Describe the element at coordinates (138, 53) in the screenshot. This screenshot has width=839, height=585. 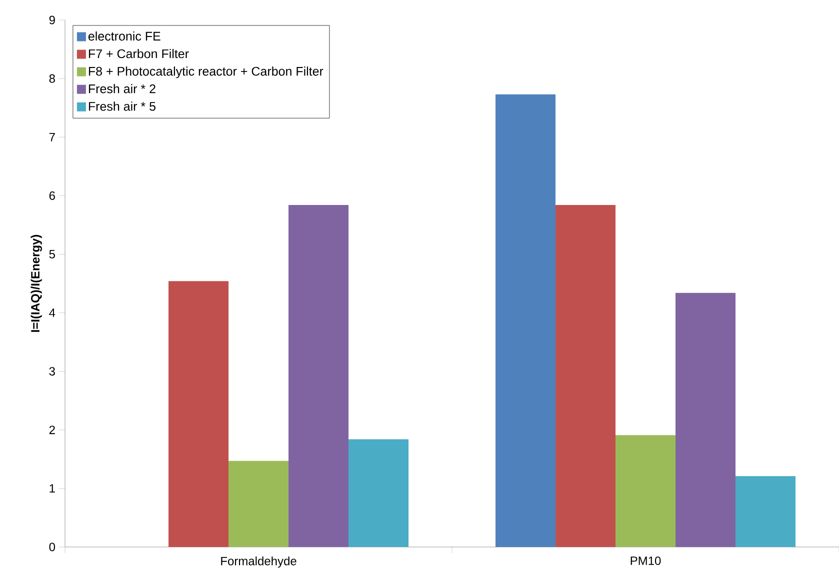
I see `legend-label: F7 + Carbon Filter` at that location.